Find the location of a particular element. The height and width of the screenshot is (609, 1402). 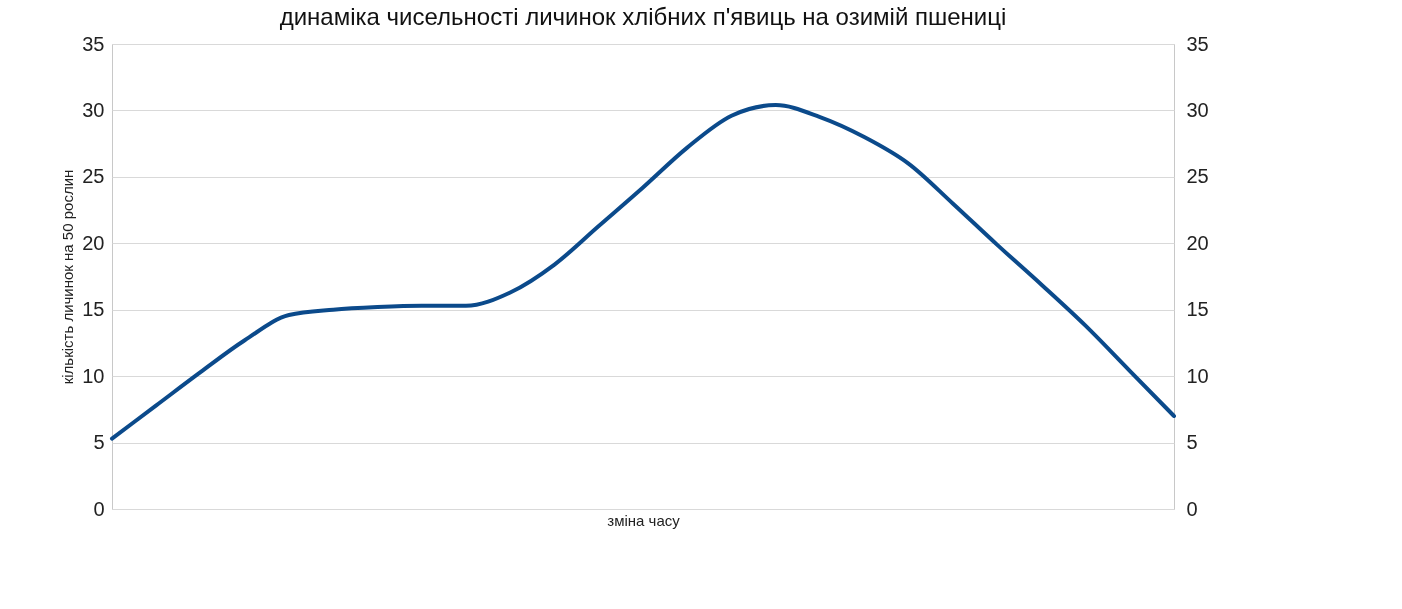

y-tick-label: 20 is located at coordinates (93, 242).